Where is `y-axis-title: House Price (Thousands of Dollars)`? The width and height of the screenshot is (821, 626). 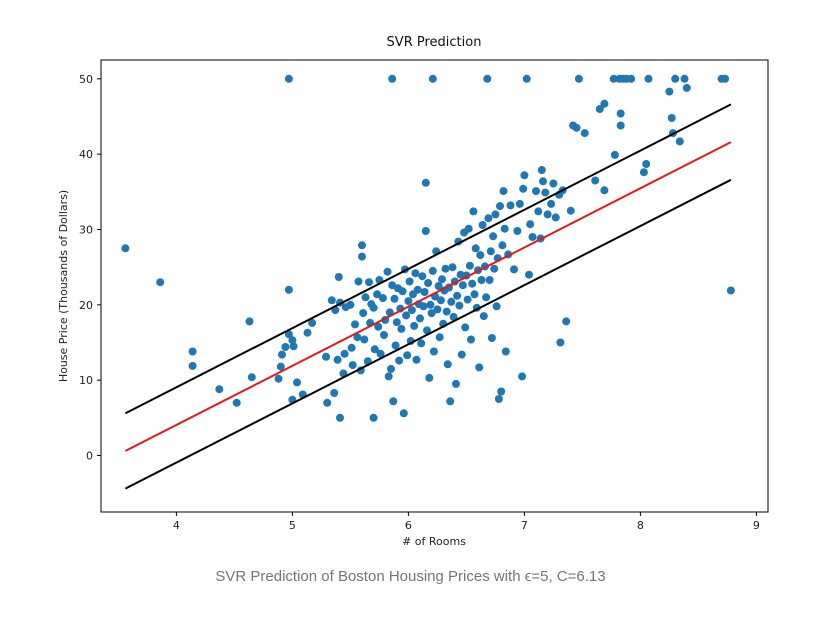 y-axis-title: House Price (Thousands of Dollars) is located at coordinates (63, 286).